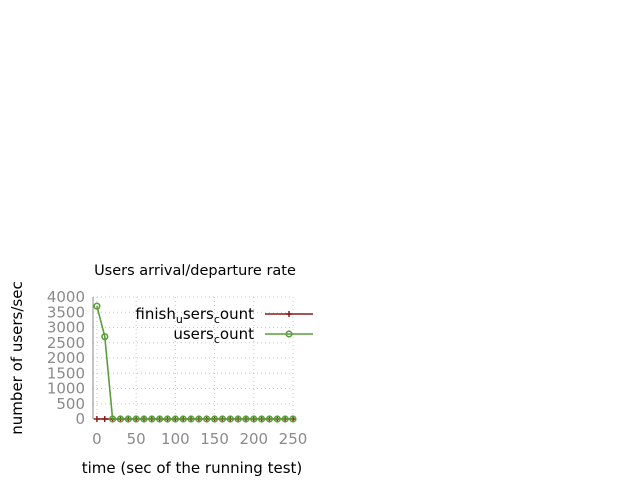 Image resolution: width=640 pixels, height=480 pixels. Describe the element at coordinates (66, 343) in the screenshot. I see `y-tick-label: 2500` at that location.